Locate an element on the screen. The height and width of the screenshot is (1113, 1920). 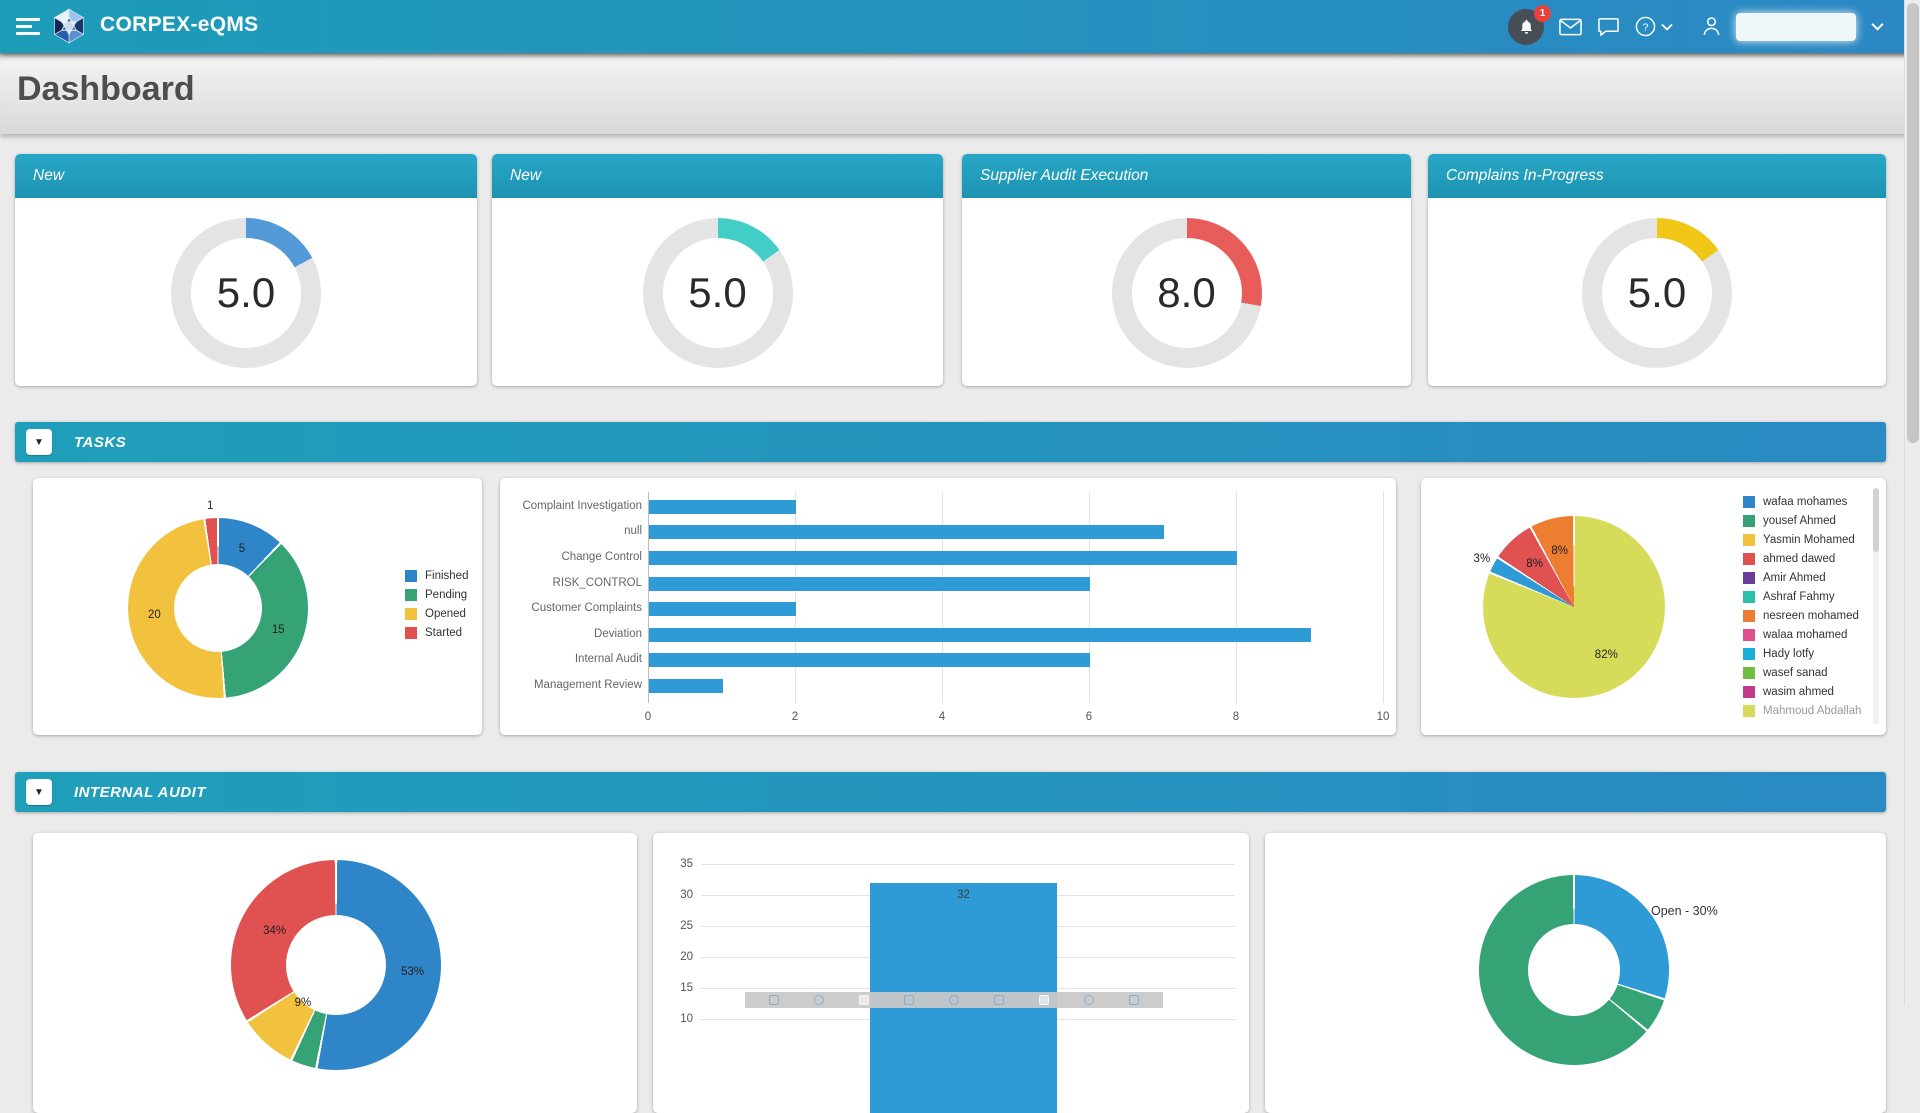
y-tick-label: 15 is located at coordinates (686, 988).